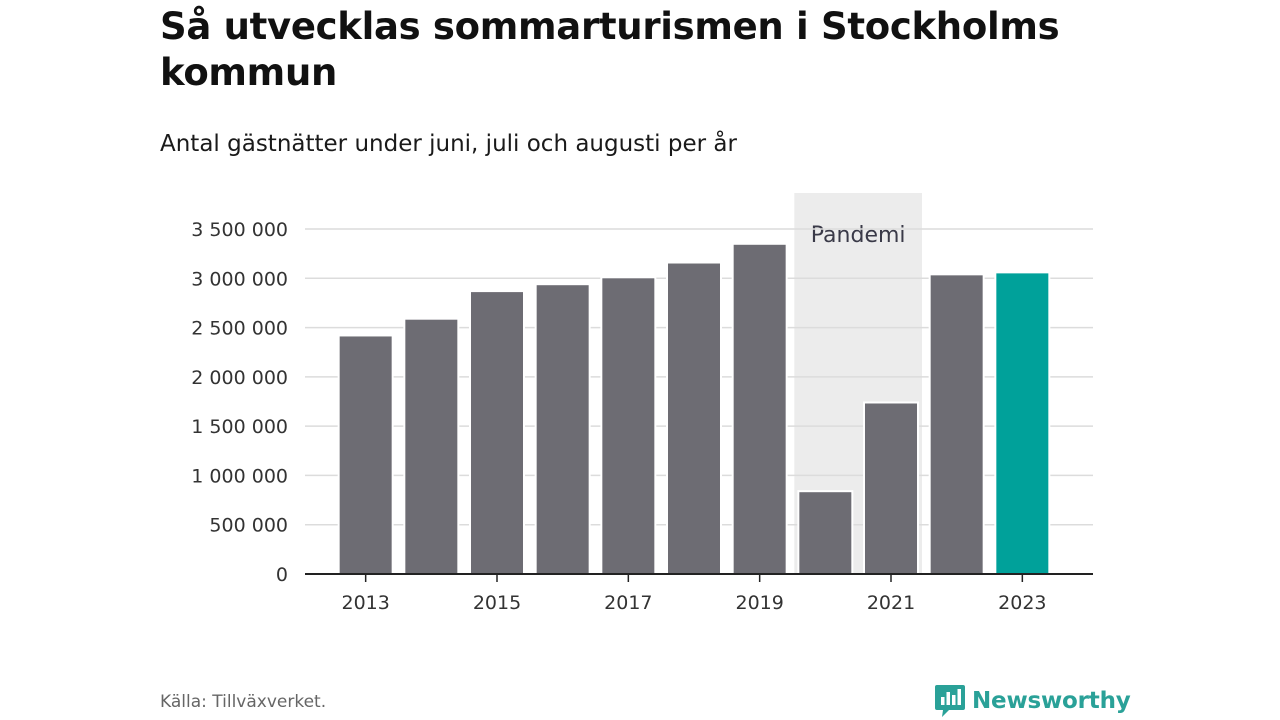  What do you see at coordinates (858, 235) in the screenshot?
I see `pandemic-band-label: Pandemi` at bounding box center [858, 235].